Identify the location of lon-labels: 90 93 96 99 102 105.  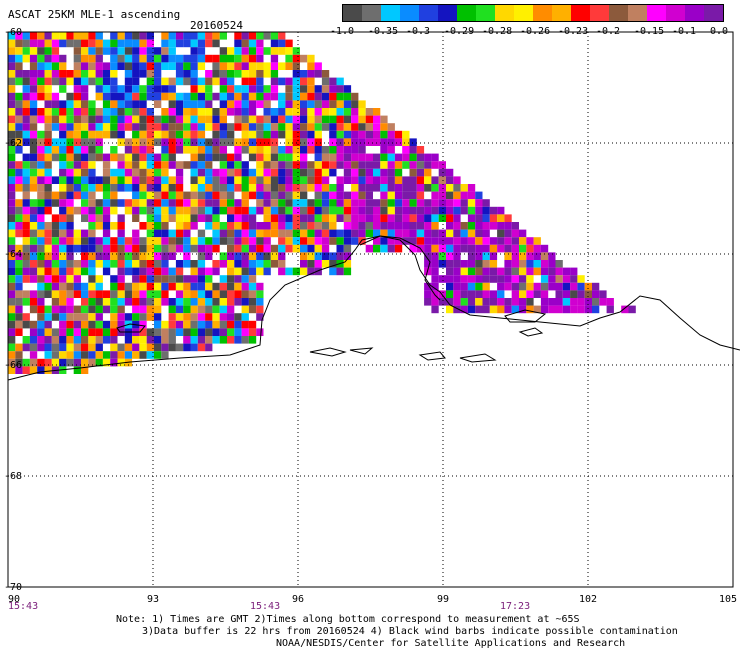
(372, 599).